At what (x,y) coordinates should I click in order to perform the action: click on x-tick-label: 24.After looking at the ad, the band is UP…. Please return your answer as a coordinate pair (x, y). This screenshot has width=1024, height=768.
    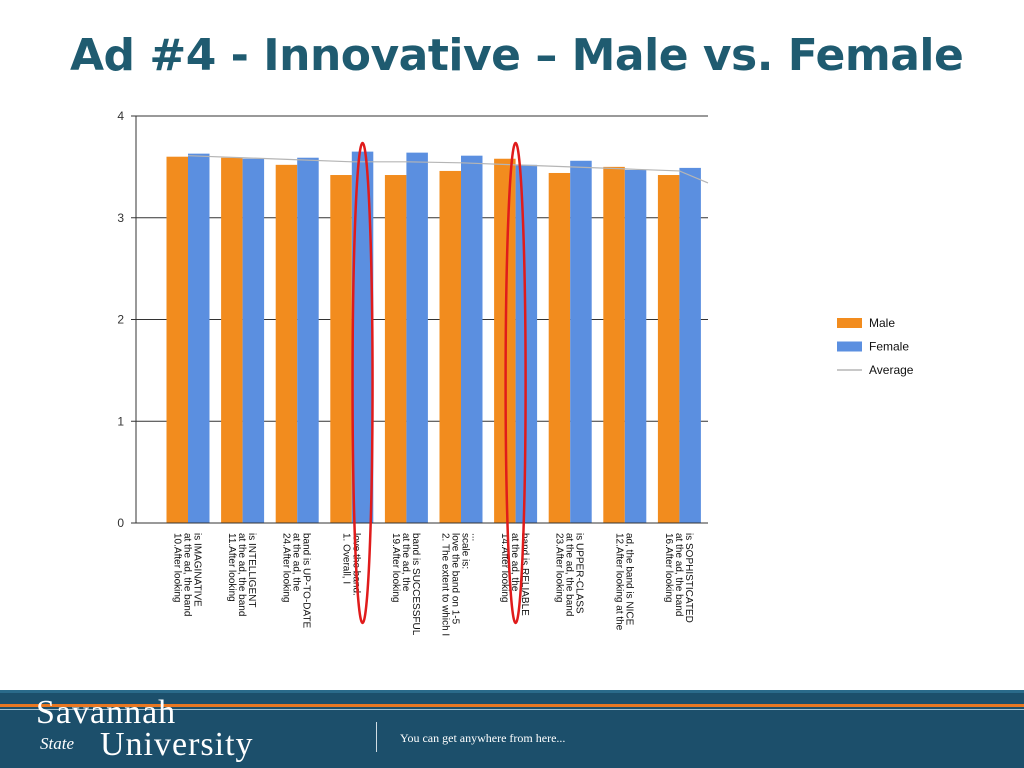
    Looking at the image, I should click on (296, 581).